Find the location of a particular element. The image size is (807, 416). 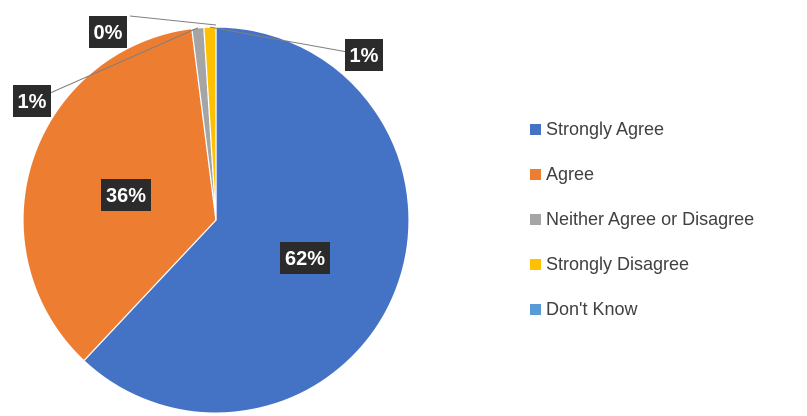

data-label-agree: 36% is located at coordinates (126, 195).